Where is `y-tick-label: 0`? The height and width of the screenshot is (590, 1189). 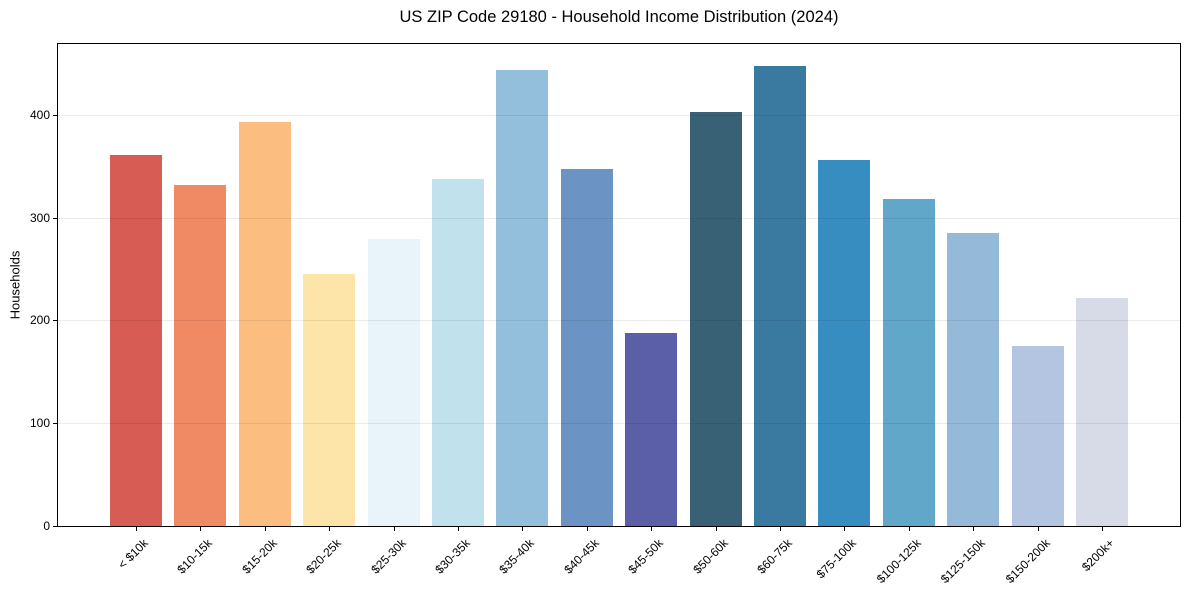
y-tick-label: 0 is located at coordinates (46, 526).